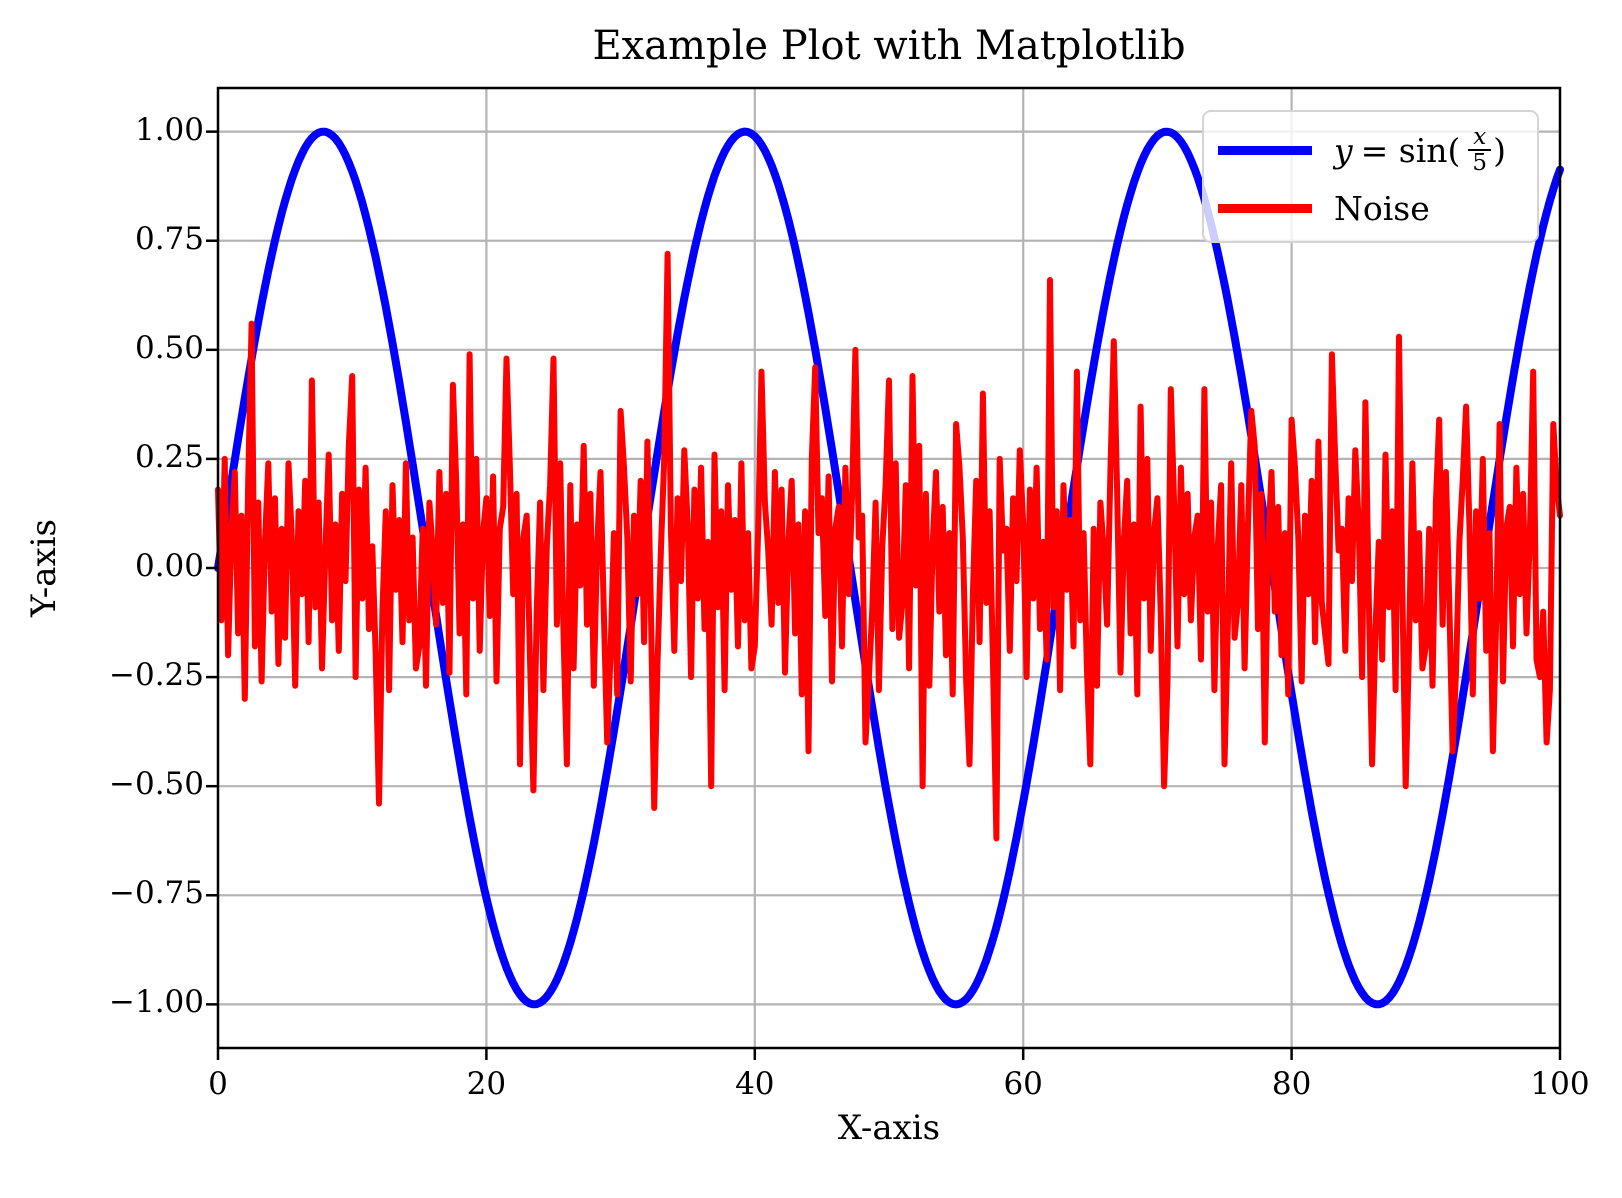 The width and height of the screenshot is (1622, 1198). I want to click on fraction-x-over-5: x 5, so click(1480, 150).